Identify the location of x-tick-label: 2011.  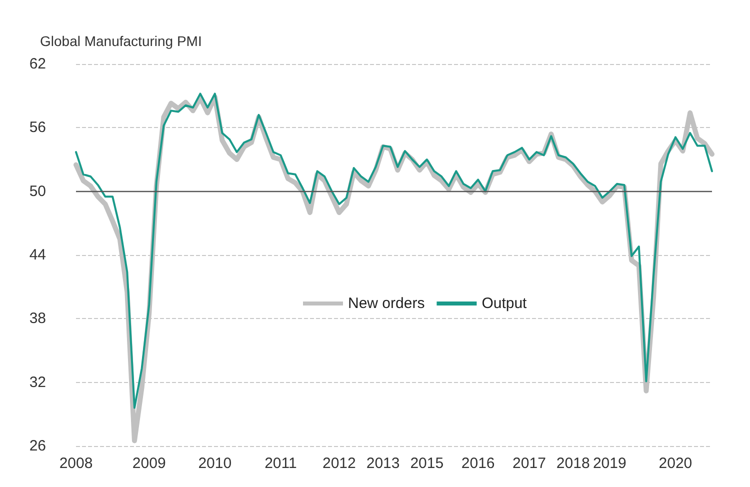
(280, 463).